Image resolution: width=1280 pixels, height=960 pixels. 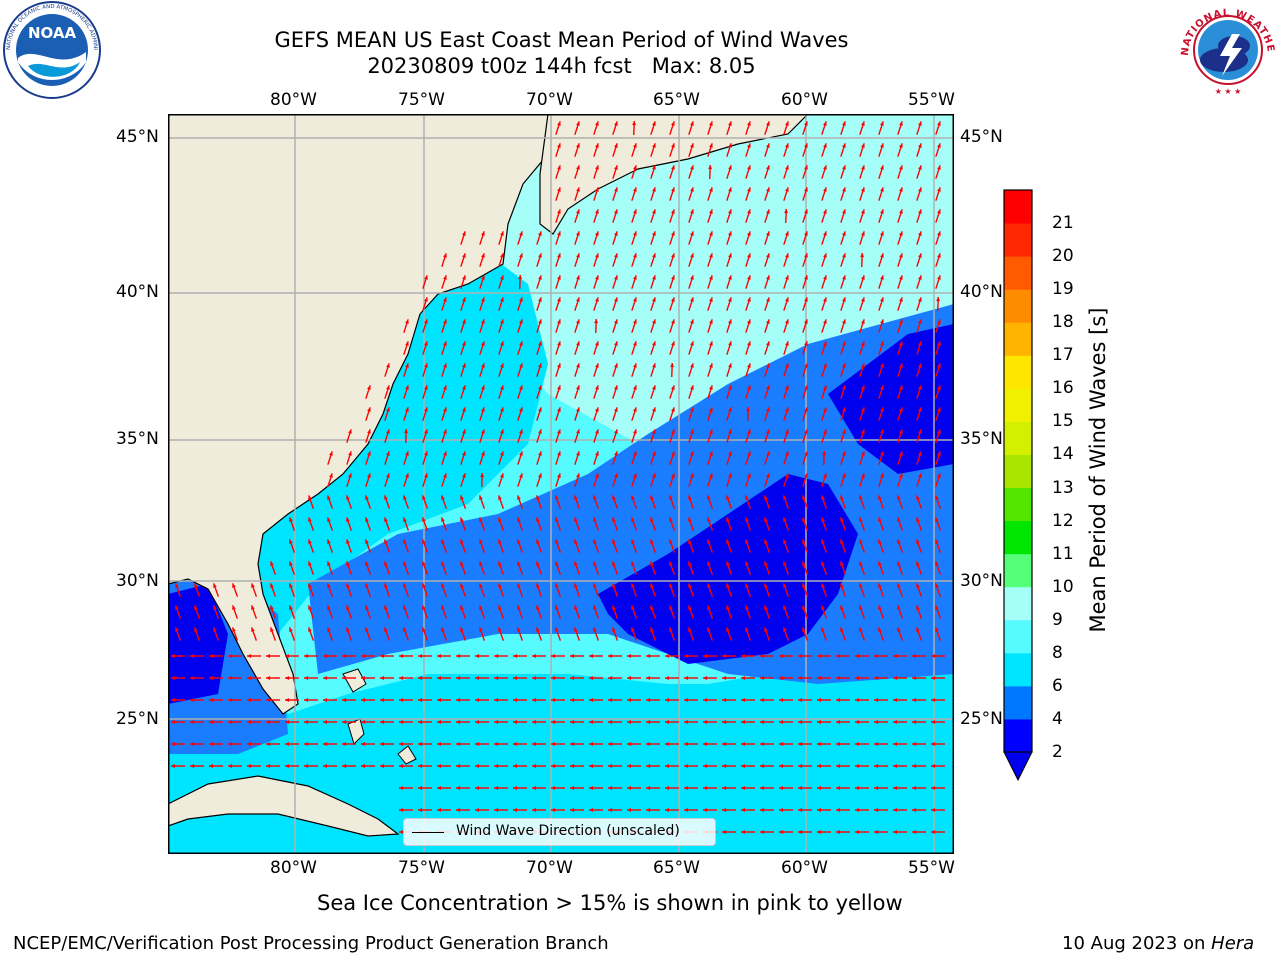 I want to click on lat-label-right-25n: 25°N, so click(x=981, y=719).